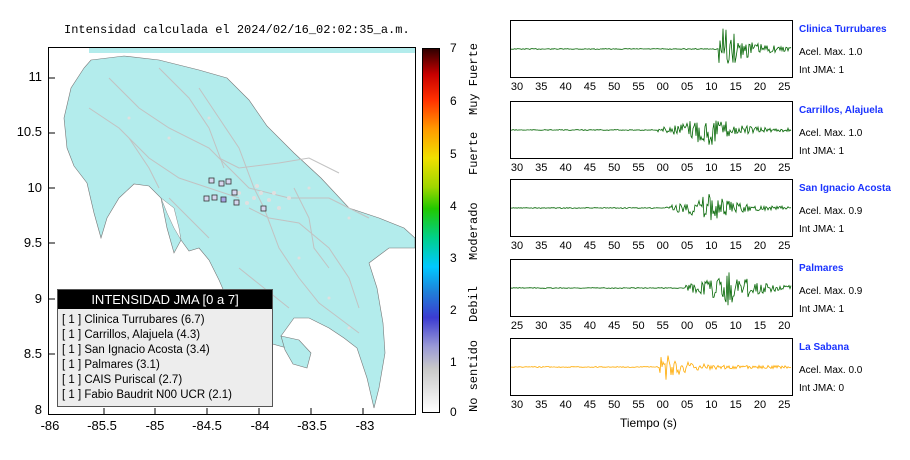 The image size is (910, 460). I want to click on station-name: La Sabana, so click(824, 347).